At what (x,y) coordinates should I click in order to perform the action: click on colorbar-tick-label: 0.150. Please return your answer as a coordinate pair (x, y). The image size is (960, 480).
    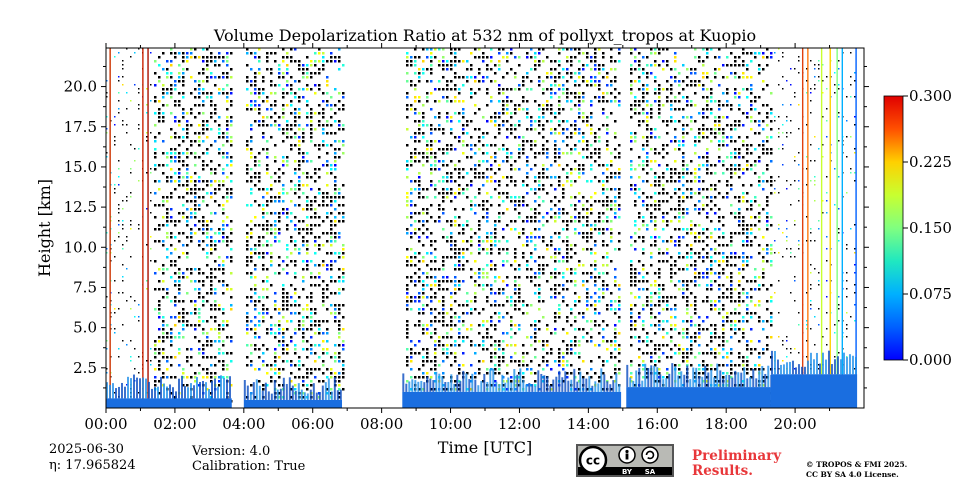
    Looking at the image, I should click on (930, 228).